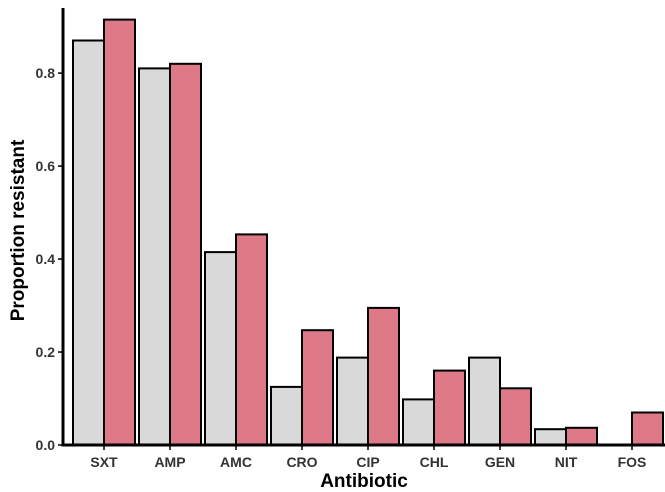 This screenshot has width=665, height=492. I want to click on y-tick-label: 0.6, so click(46, 166).